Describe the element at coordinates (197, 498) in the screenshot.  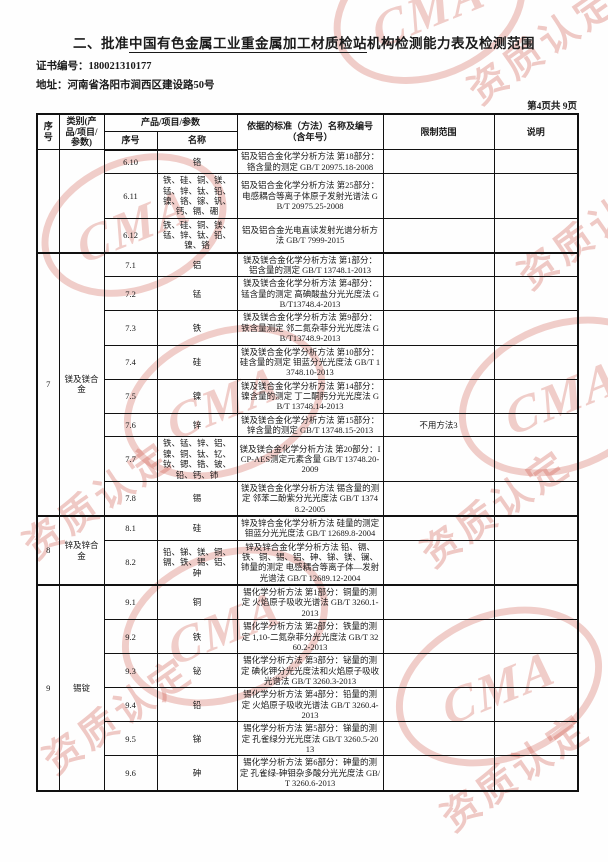
I see `cell-item-name: 锡` at that location.